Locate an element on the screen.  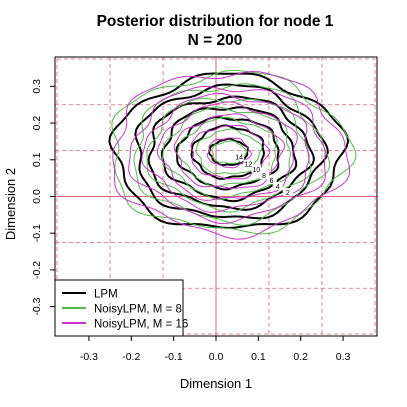
legend: LPM NoisyLPM, M = 8 NoisyLPM, M = 16 is located at coordinates (121, 308).